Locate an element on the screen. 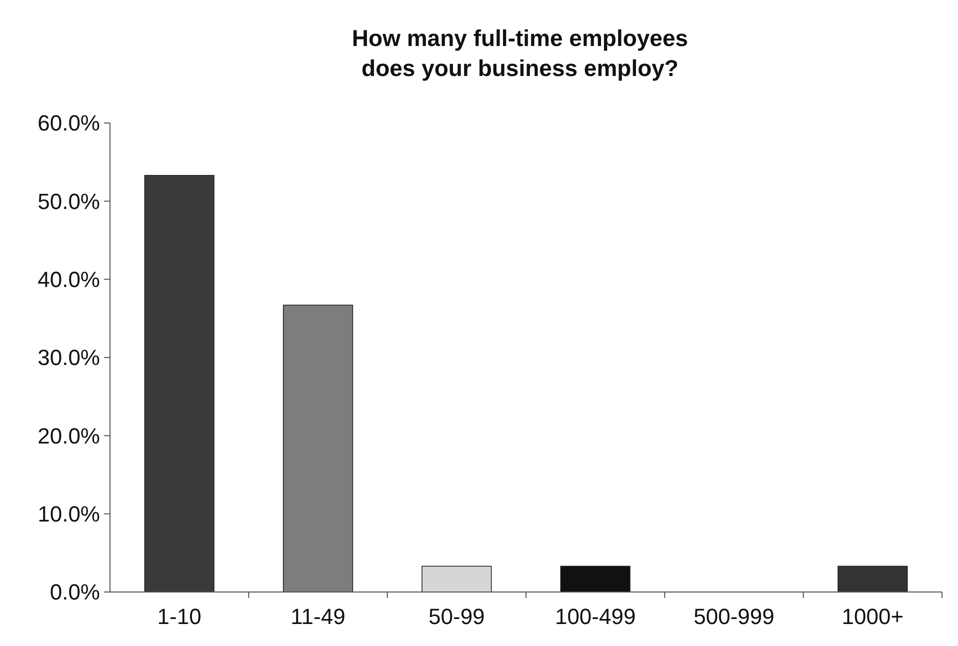 The width and height of the screenshot is (958, 646). y-tick-label: 10.0% is located at coordinates (69, 514).